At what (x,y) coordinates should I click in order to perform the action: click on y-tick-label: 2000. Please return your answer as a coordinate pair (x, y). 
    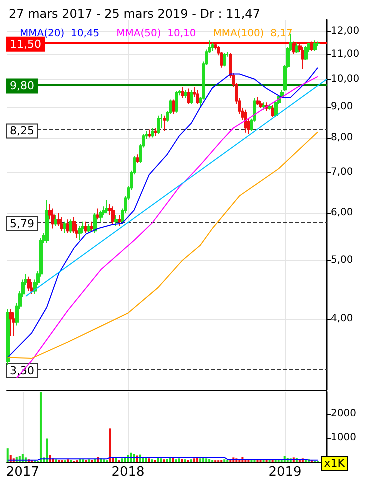
    Looking at the image, I should click on (343, 414).